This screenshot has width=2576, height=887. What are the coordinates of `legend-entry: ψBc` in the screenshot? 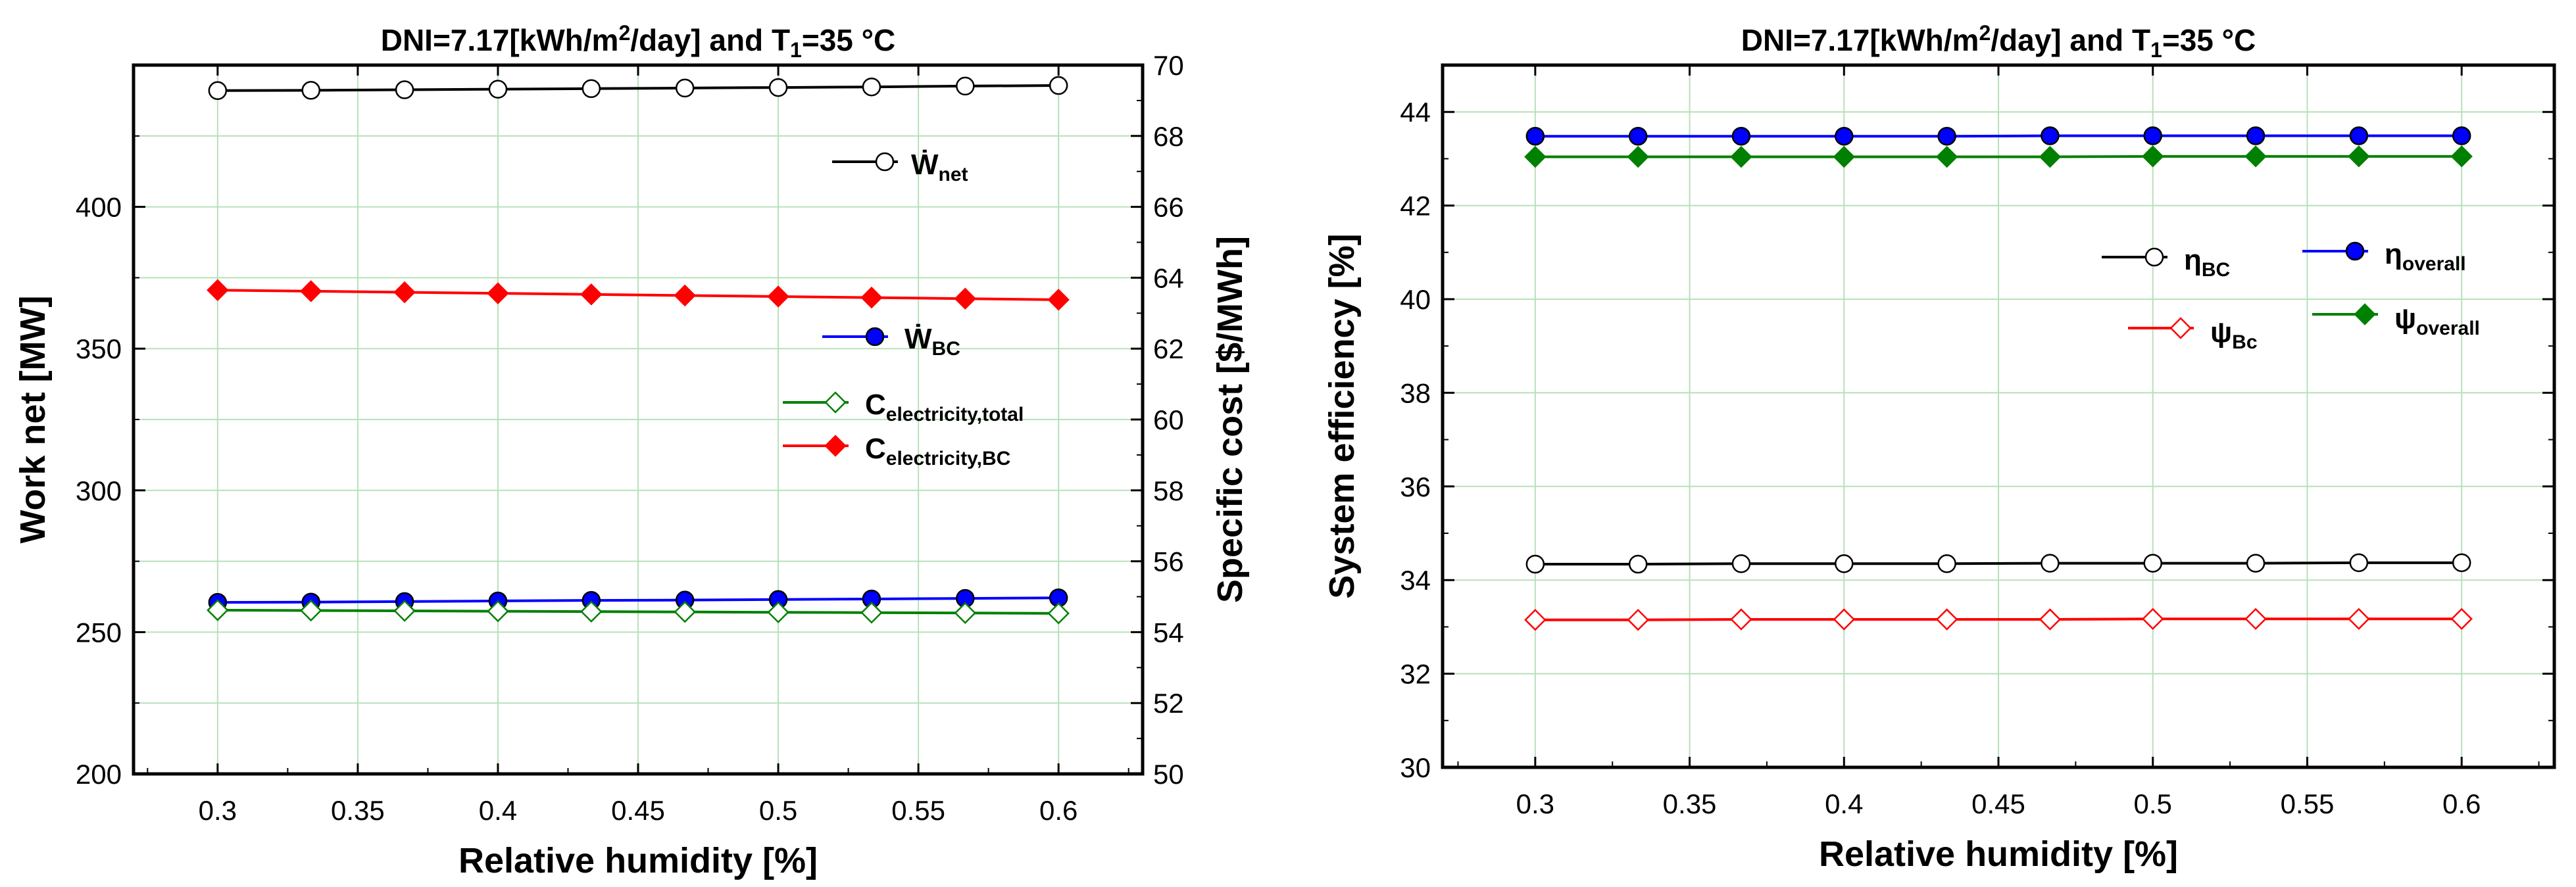 It's located at (2193, 334).